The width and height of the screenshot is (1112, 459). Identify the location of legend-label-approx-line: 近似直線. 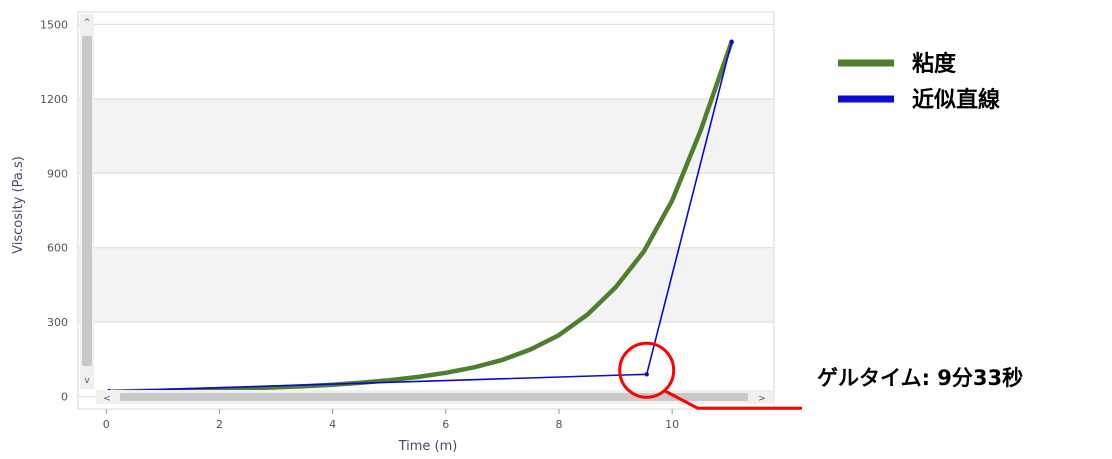
(956, 100).